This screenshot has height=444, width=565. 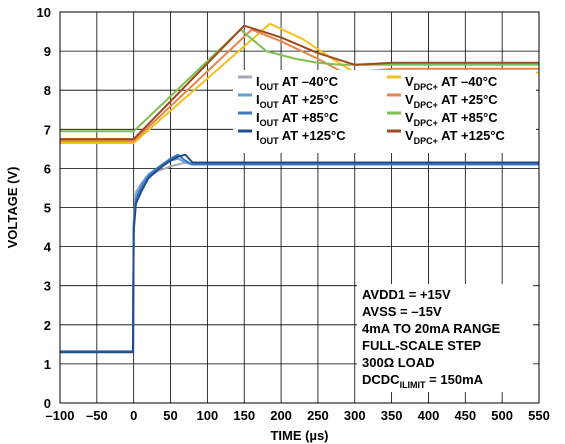 What do you see at coordinates (429, 415) in the screenshot?
I see `x-tick-label: 400` at bounding box center [429, 415].